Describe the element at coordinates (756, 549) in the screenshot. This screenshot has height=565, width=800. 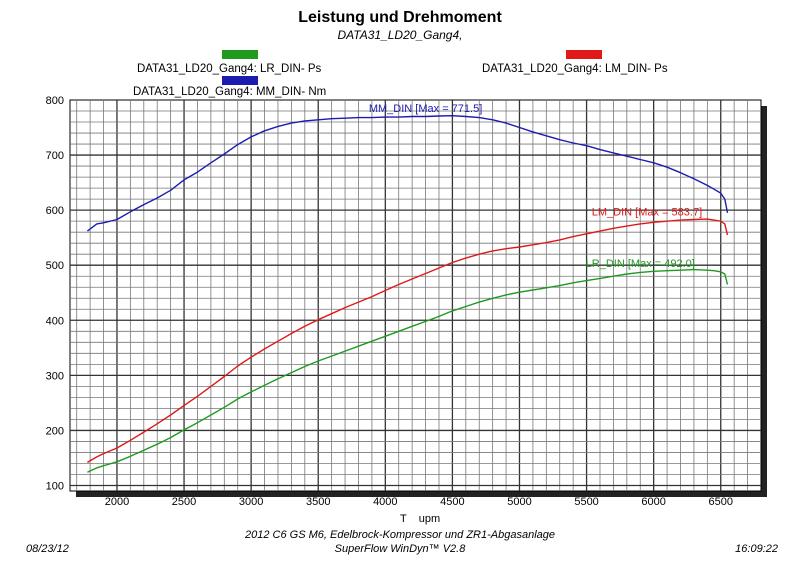
I see `footer-time: 16:09:22` at that location.